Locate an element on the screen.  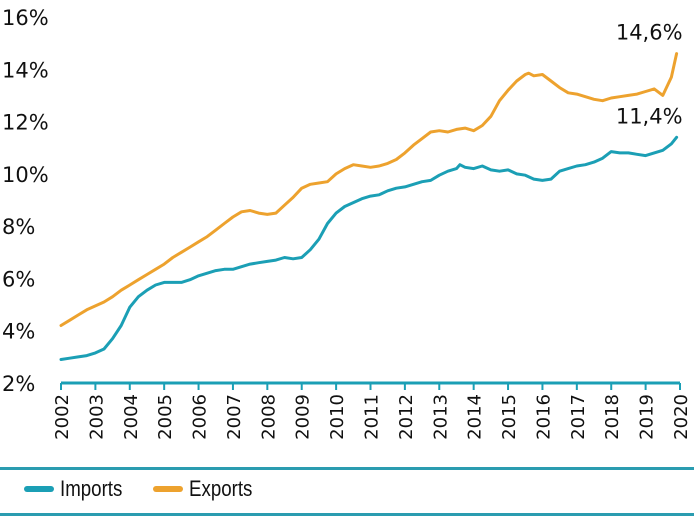
x-tick-label: 2002 is located at coordinates (62, 417).